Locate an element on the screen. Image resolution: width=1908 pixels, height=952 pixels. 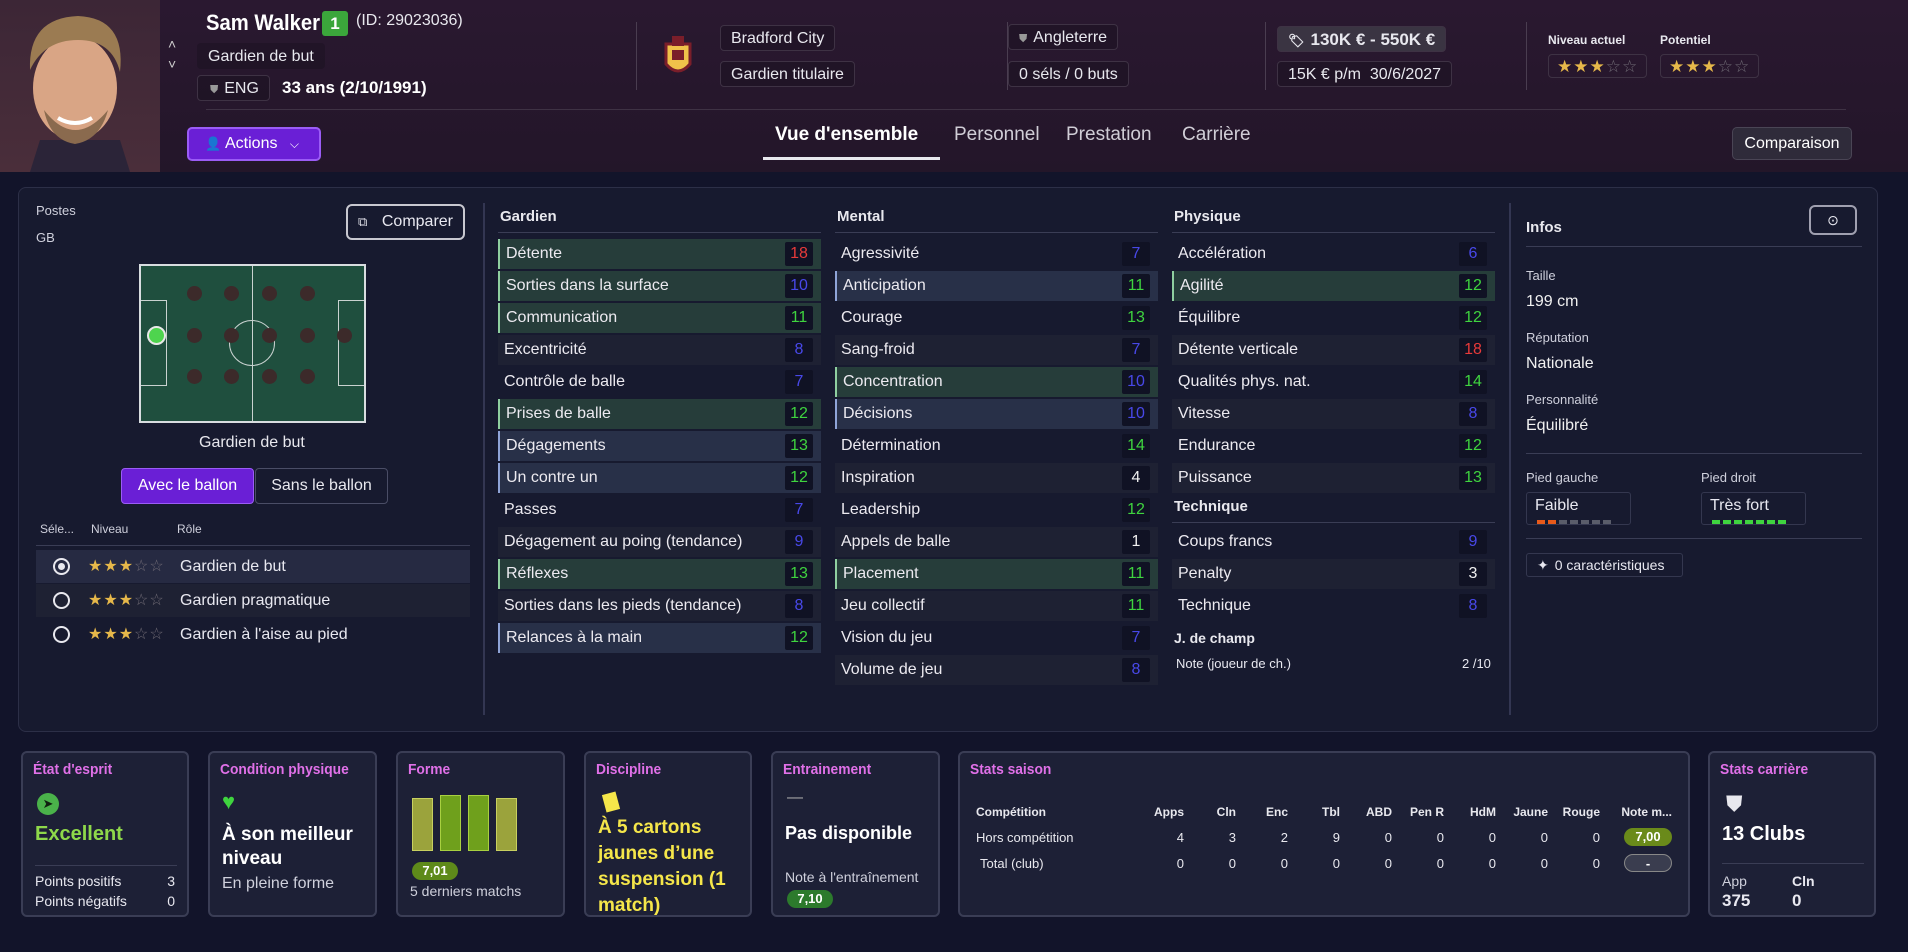
role-name: Gardien de but is located at coordinates (233, 566).